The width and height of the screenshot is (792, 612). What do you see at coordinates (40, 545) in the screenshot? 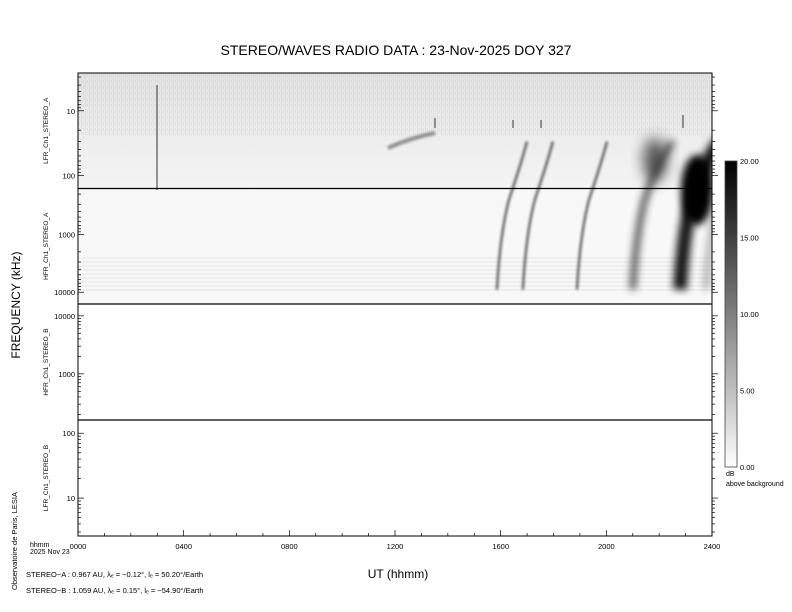
I see `x-unit-label: hhmm` at bounding box center [40, 545].